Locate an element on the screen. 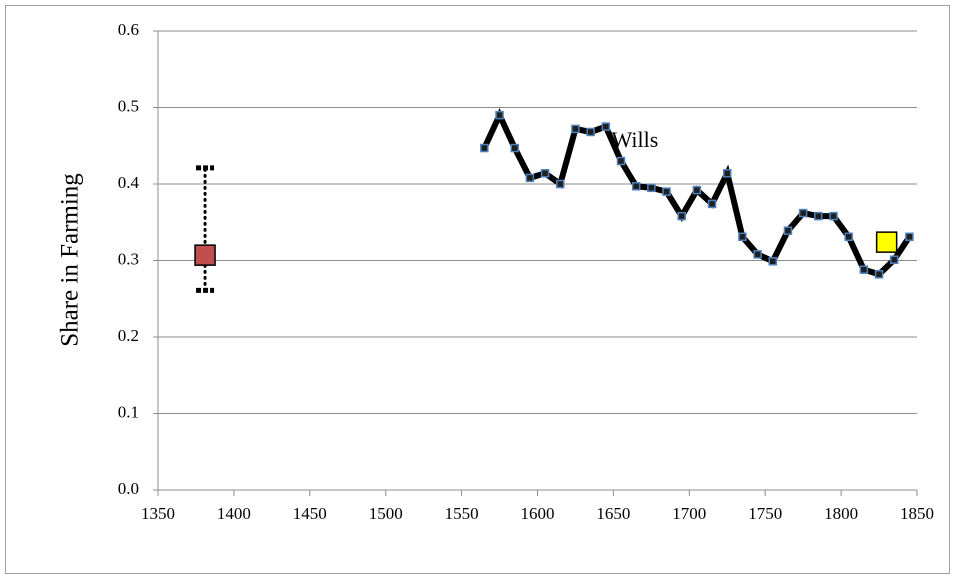 The height and width of the screenshot is (579, 955). y-tick-label: 0.1 is located at coordinates (128, 411).